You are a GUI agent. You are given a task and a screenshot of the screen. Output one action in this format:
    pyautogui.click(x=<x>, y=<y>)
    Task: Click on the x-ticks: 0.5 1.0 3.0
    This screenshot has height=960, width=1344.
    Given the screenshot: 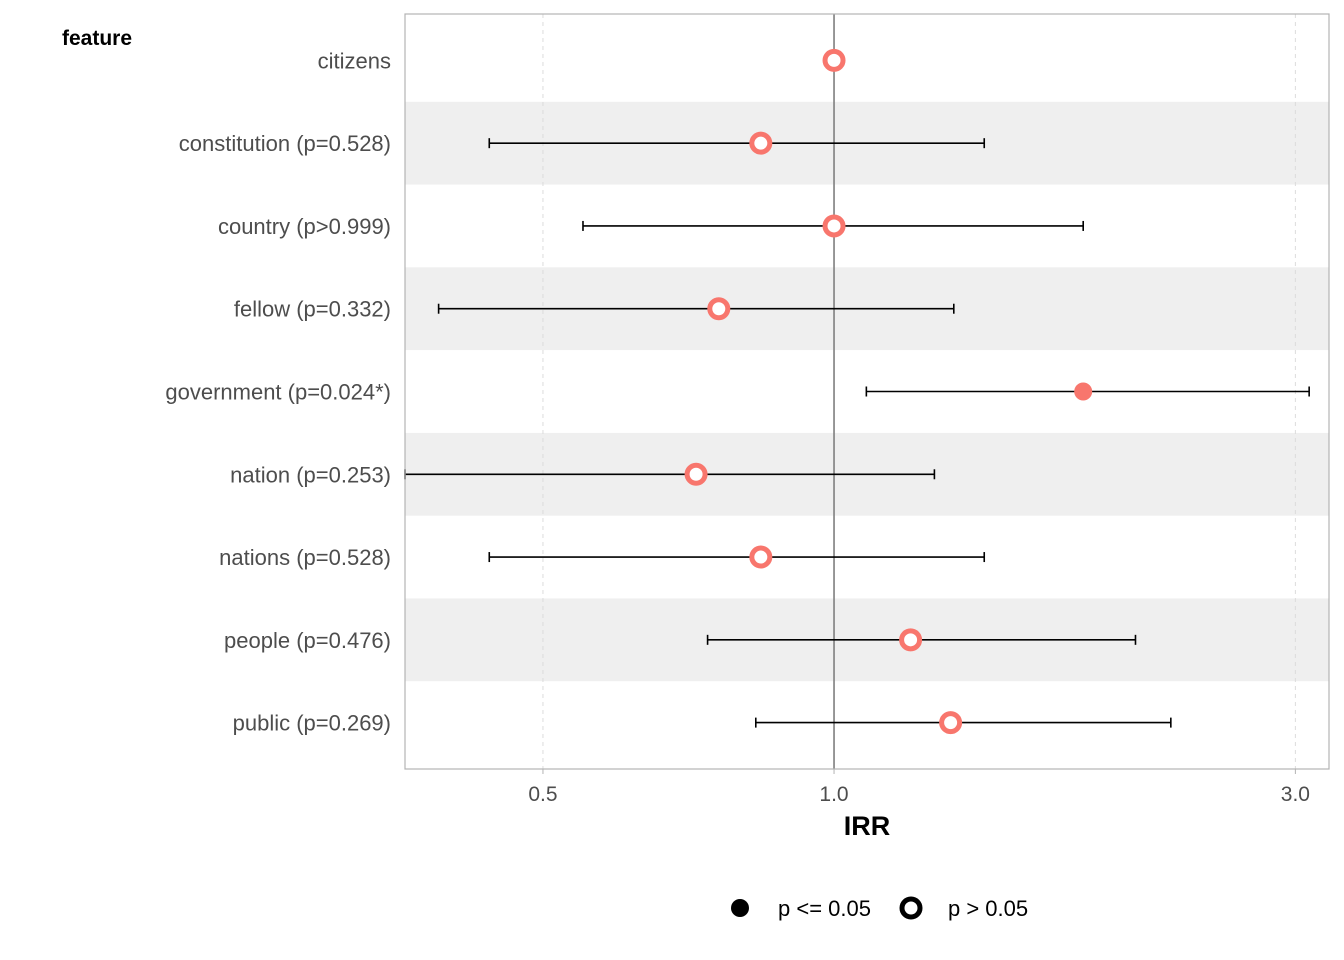 What is the action you would take?
    pyautogui.click(x=919, y=787)
    